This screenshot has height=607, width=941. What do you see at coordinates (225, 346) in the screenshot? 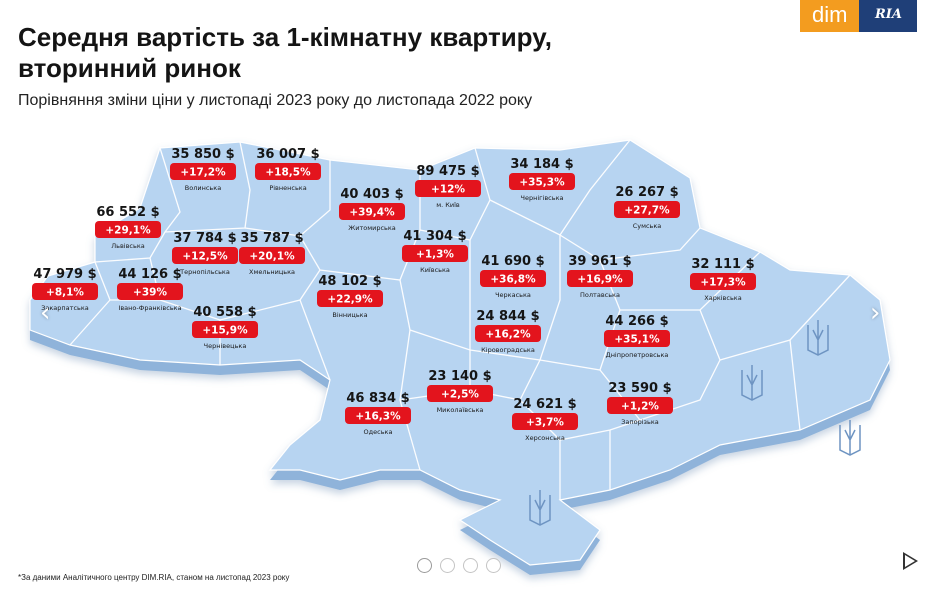
I see `region-name: Чернівецька` at bounding box center [225, 346].